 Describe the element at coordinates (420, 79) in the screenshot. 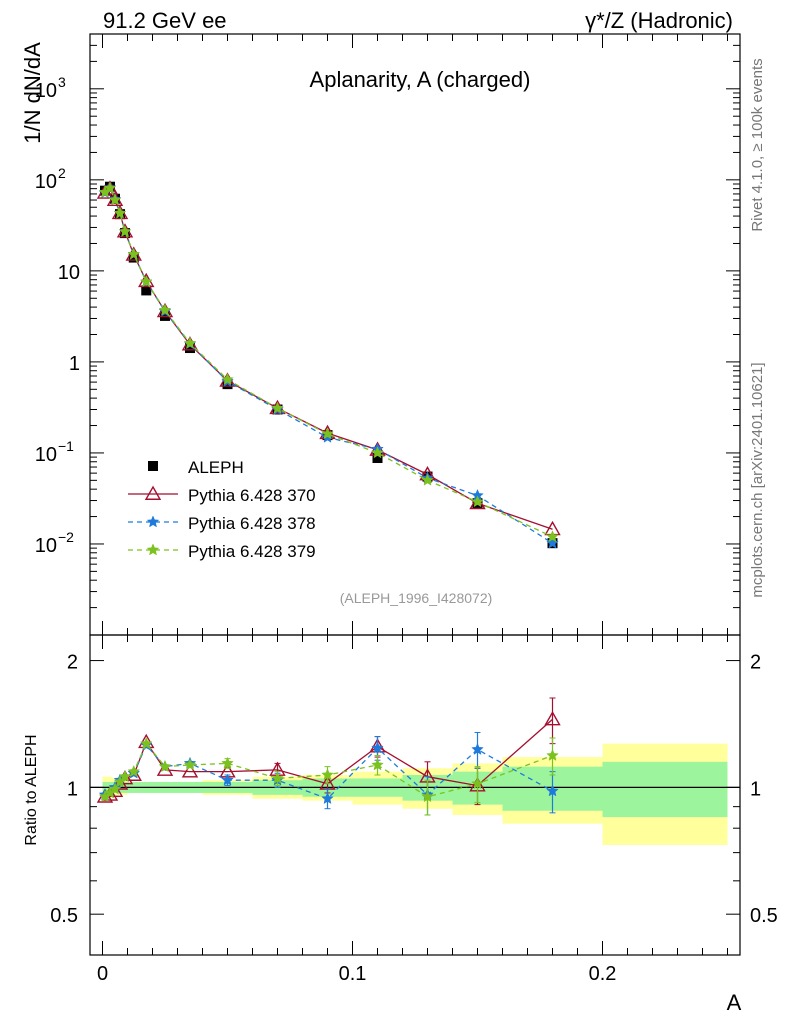

I see `plot-title: Aplanarity, A (charged)` at that location.